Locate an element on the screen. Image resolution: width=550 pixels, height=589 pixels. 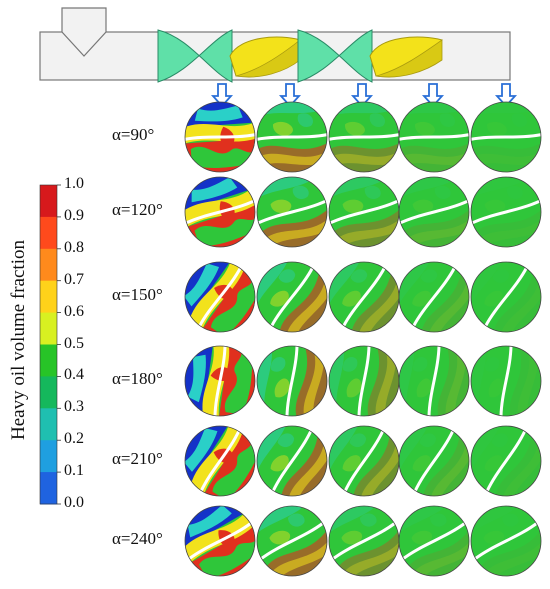
colorbar-tick-label: 0.0 is located at coordinates (74, 502).